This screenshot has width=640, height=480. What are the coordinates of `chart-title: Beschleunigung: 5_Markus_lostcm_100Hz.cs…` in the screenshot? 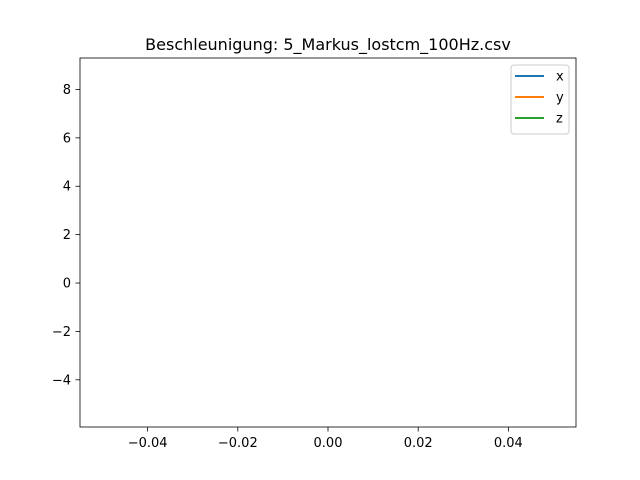 It's located at (328, 45).